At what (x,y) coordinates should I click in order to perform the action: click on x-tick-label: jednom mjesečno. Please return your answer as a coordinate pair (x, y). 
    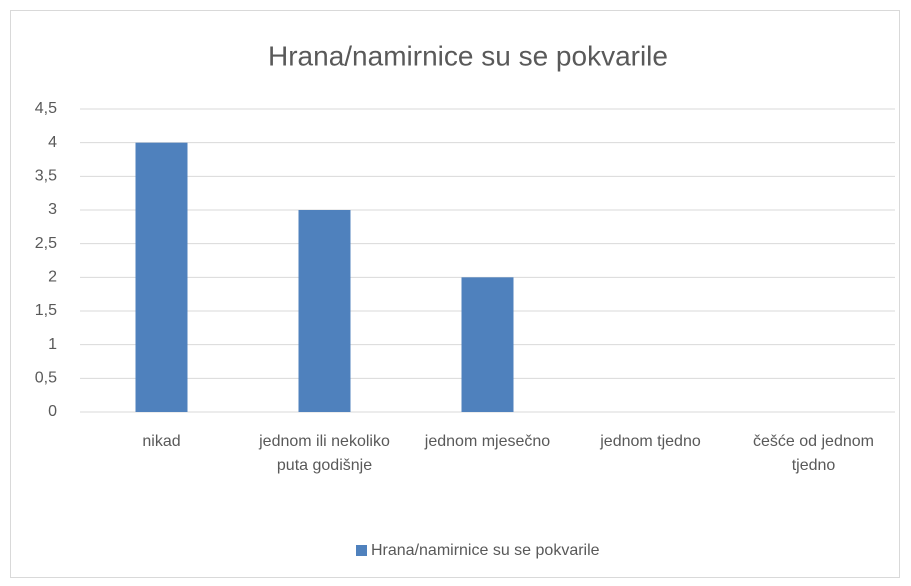
    Looking at the image, I should click on (487, 441).